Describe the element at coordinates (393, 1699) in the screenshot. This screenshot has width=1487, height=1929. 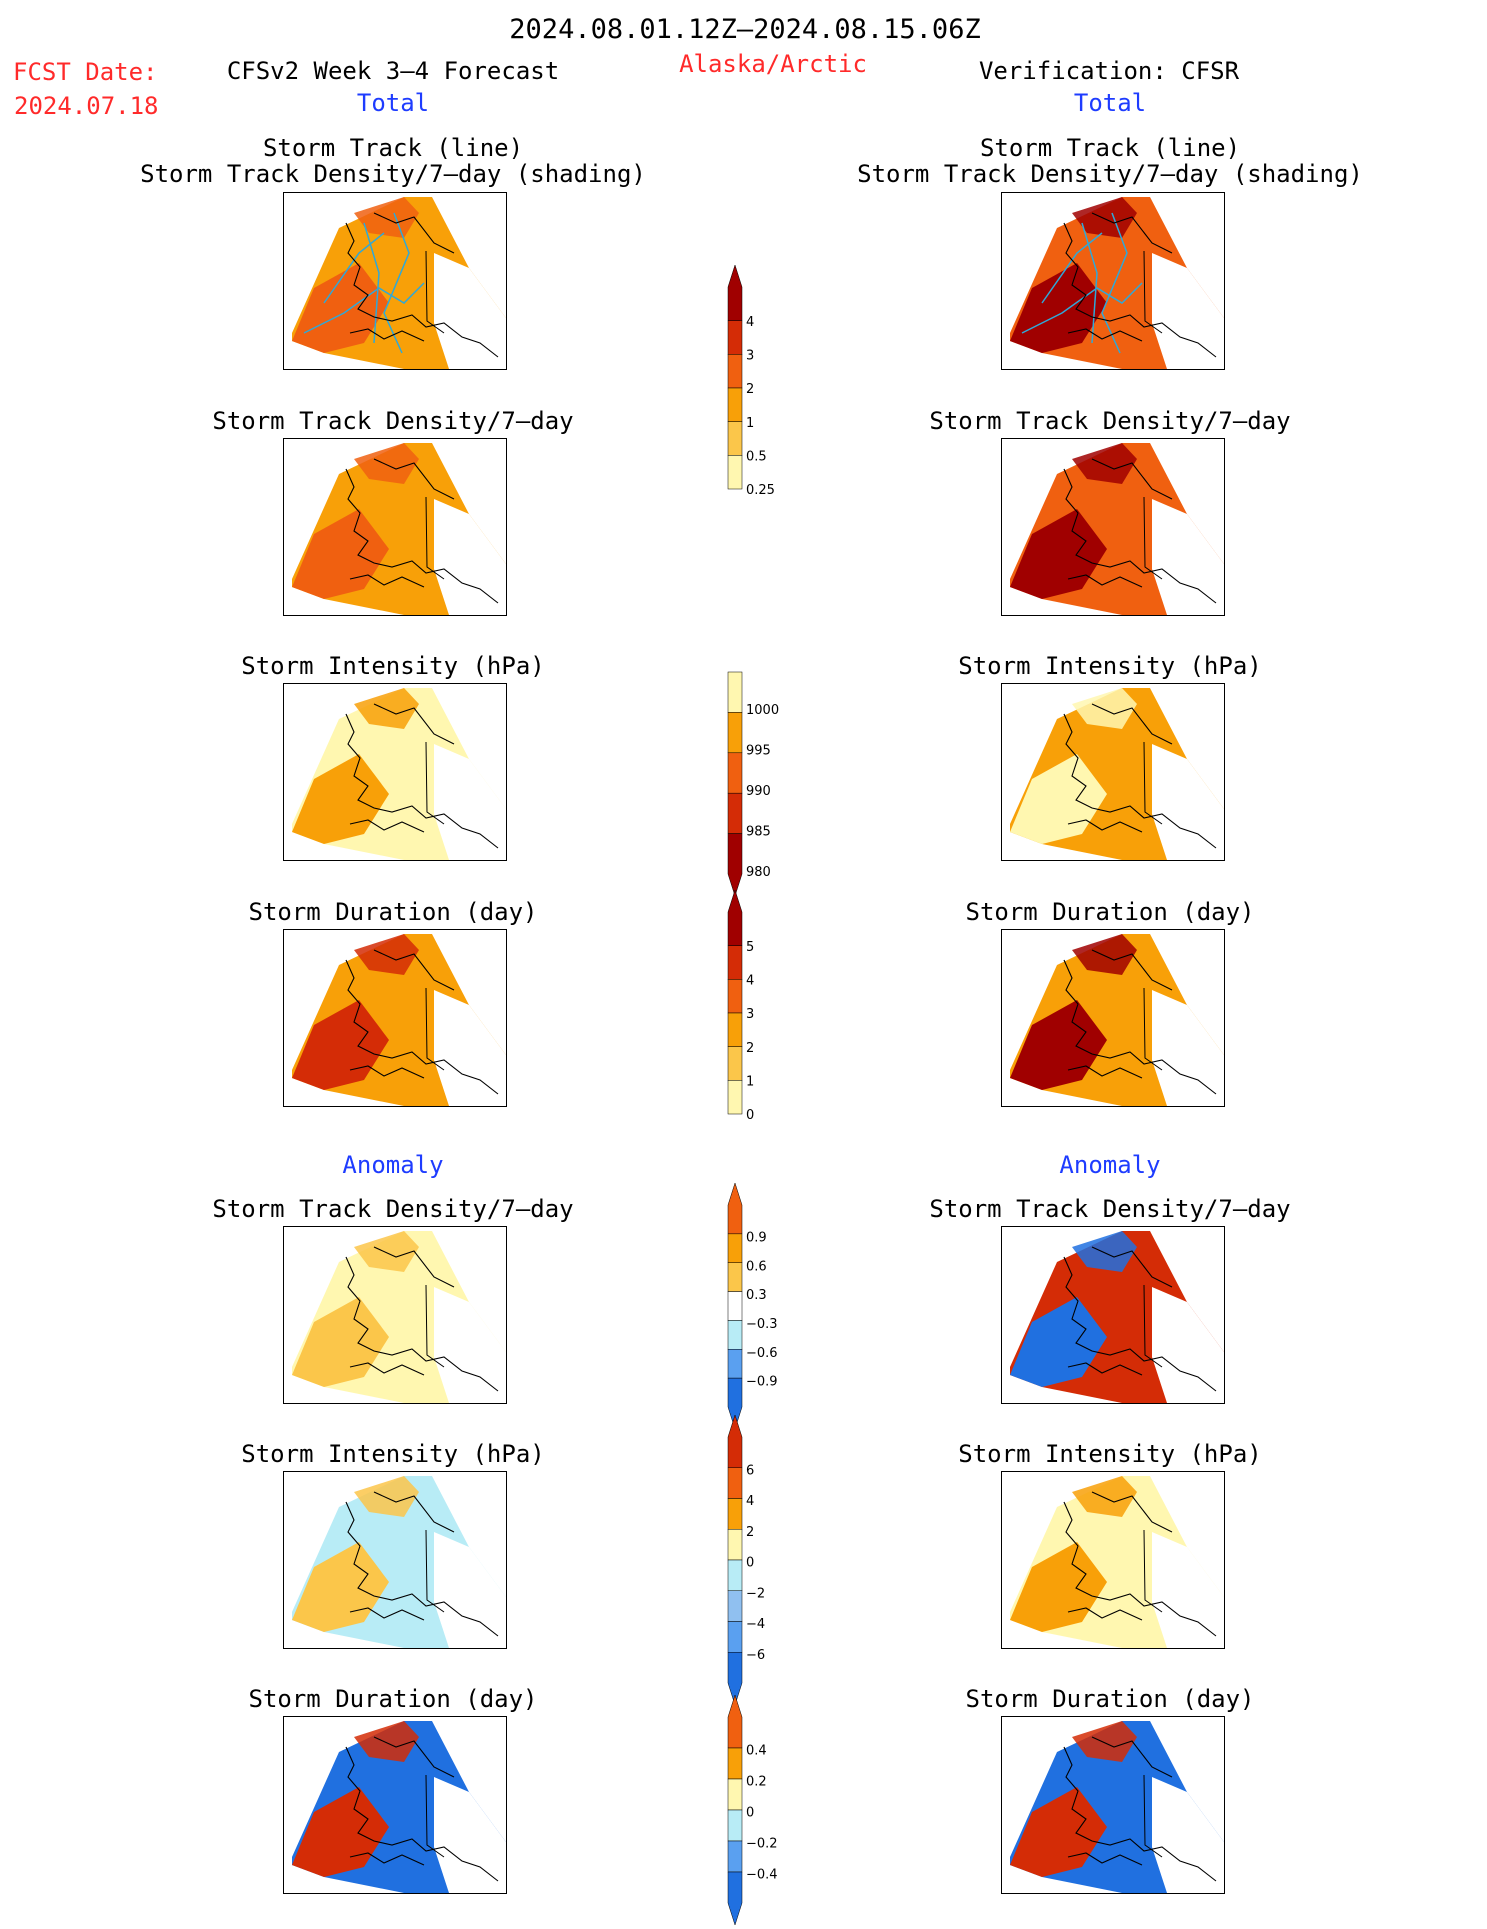
I see `panel-title-r7-c1-l1: Storm Duration (day)` at that location.